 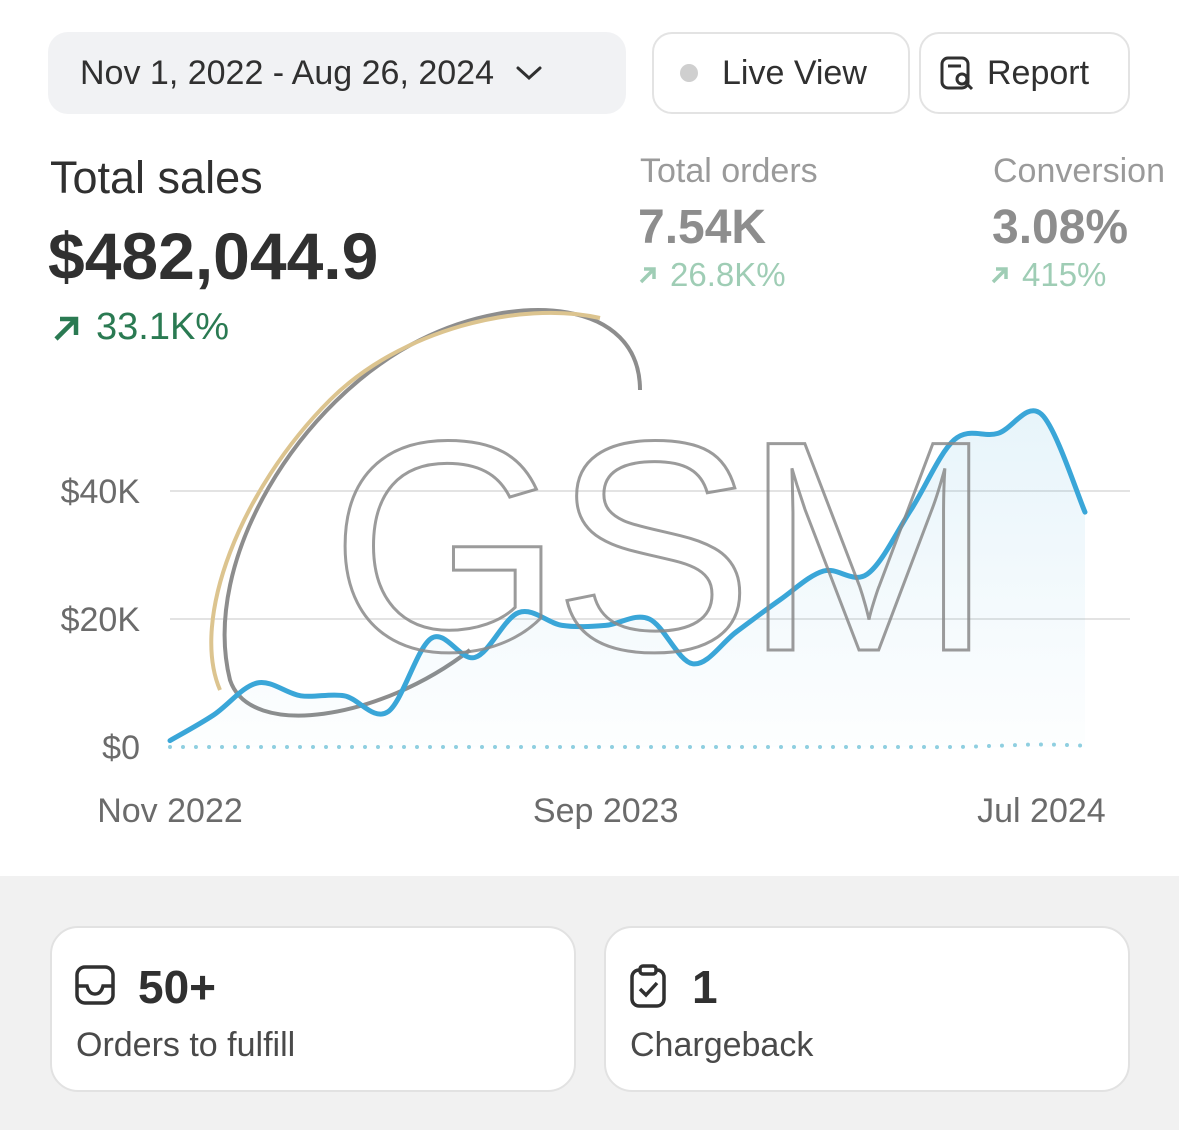 What do you see at coordinates (648, 986) in the screenshot?
I see `clipboard-icon` at bounding box center [648, 986].